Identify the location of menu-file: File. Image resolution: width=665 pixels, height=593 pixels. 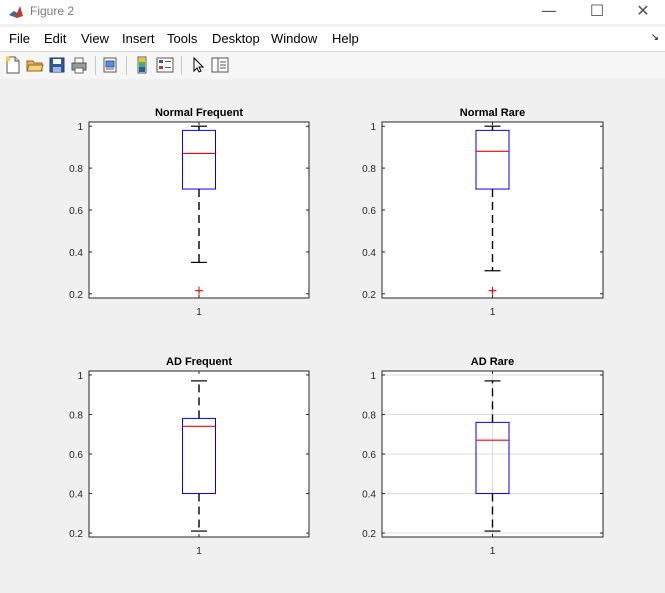
(19, 38).